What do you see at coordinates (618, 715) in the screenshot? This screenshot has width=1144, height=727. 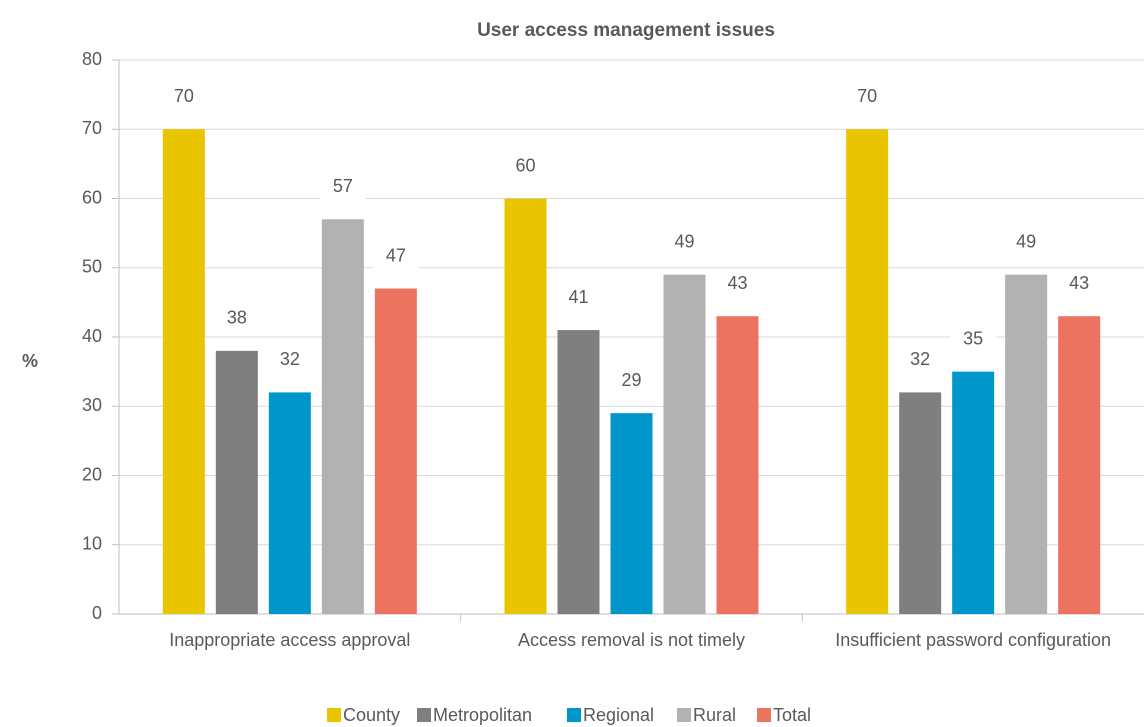 I see `legend-label: Regional` at bounding box center [618, 715].